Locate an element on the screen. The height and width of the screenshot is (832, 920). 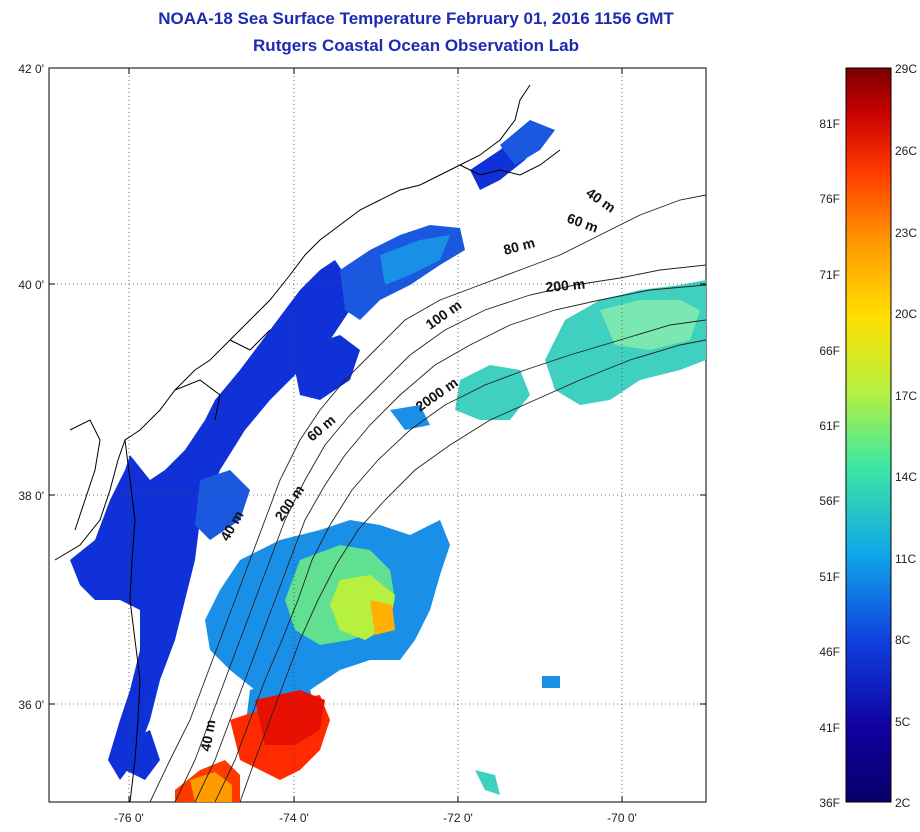
colorbar-c-label: 29C is located at coordinates (906, 69).